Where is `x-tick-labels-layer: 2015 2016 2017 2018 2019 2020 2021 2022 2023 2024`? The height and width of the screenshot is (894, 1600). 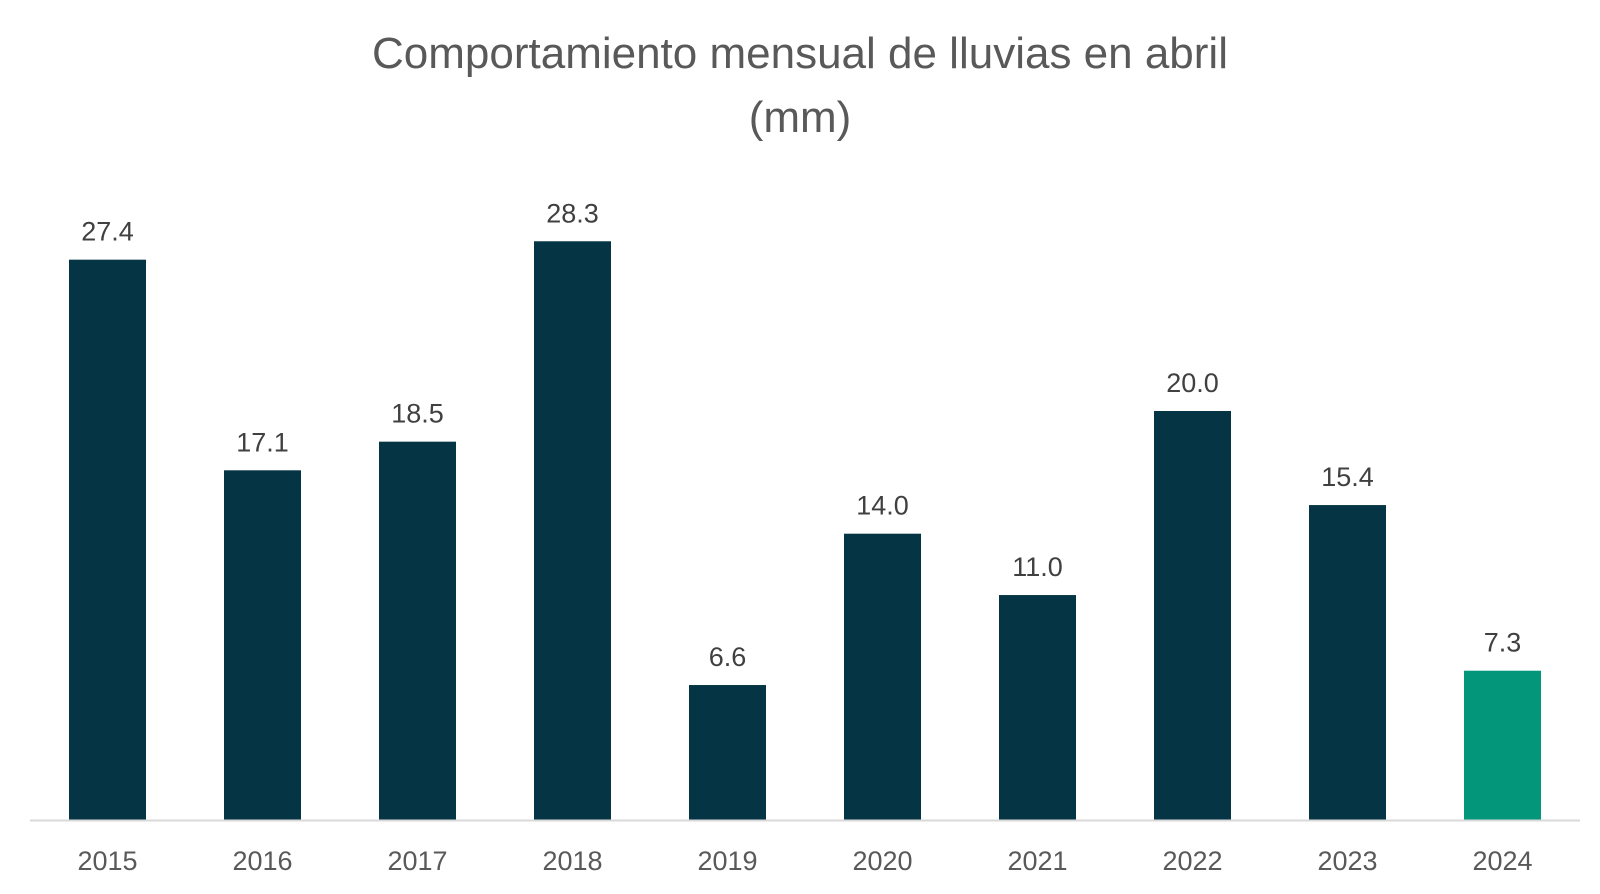 x-tick-labels-layer: 2015 2016 2017 2018 2019 2020 2021 2022 2023 2024 is located at coordinates (804, 861).